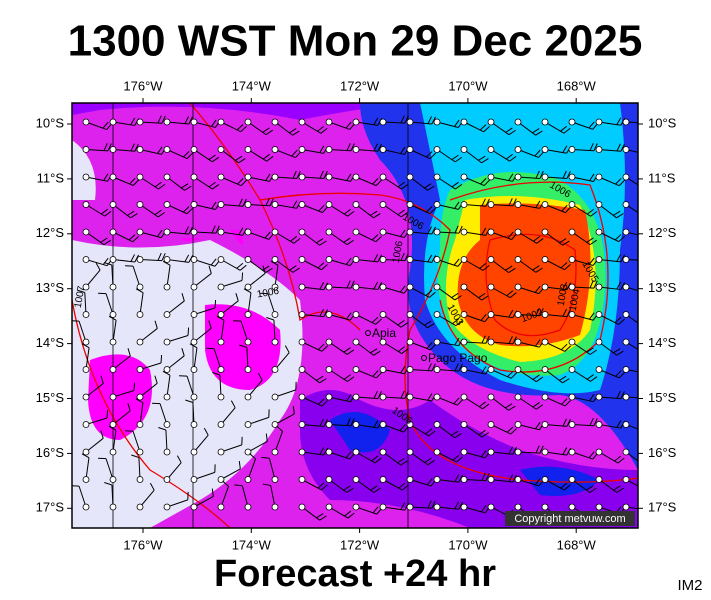 This screenshot has width=711, height=600. I want to click on lat-label: 16°S, so click(50, 452).